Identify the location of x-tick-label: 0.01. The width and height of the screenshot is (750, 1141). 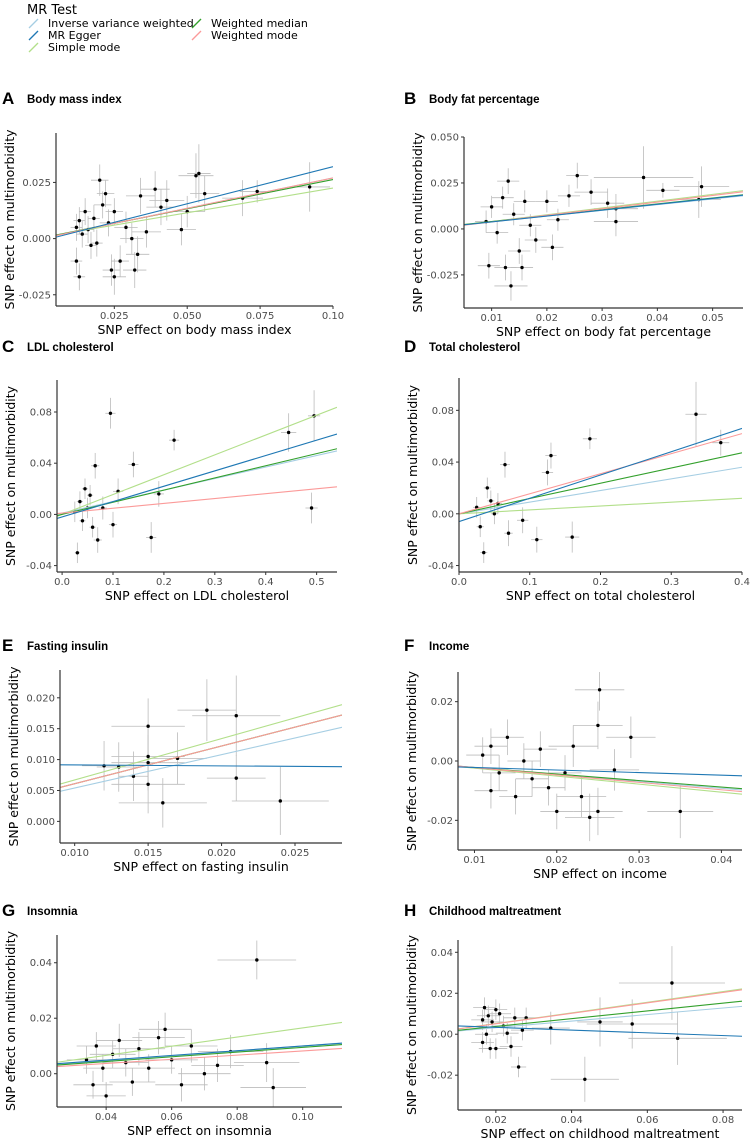
(491, 318).